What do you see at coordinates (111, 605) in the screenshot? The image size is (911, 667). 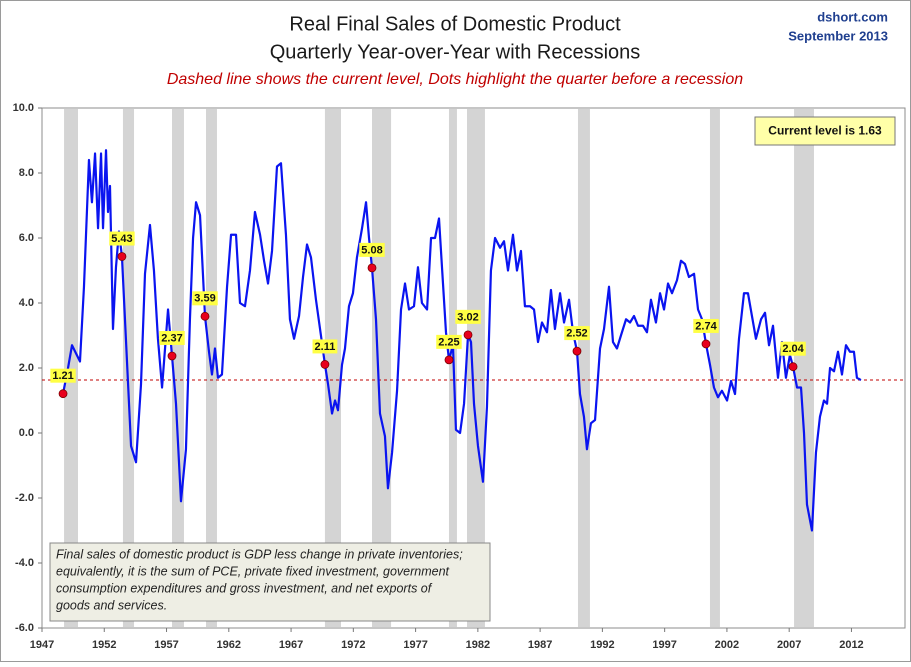 I see `note-line: goods and services.` at bounding box center [111, 605].